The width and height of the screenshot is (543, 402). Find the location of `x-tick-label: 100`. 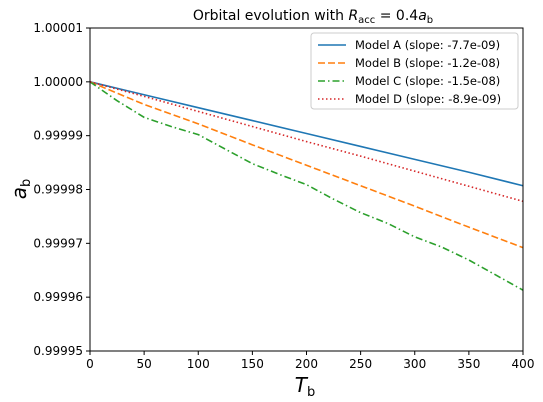

x-tick-label: 100 is located at coordinates (198, 364).